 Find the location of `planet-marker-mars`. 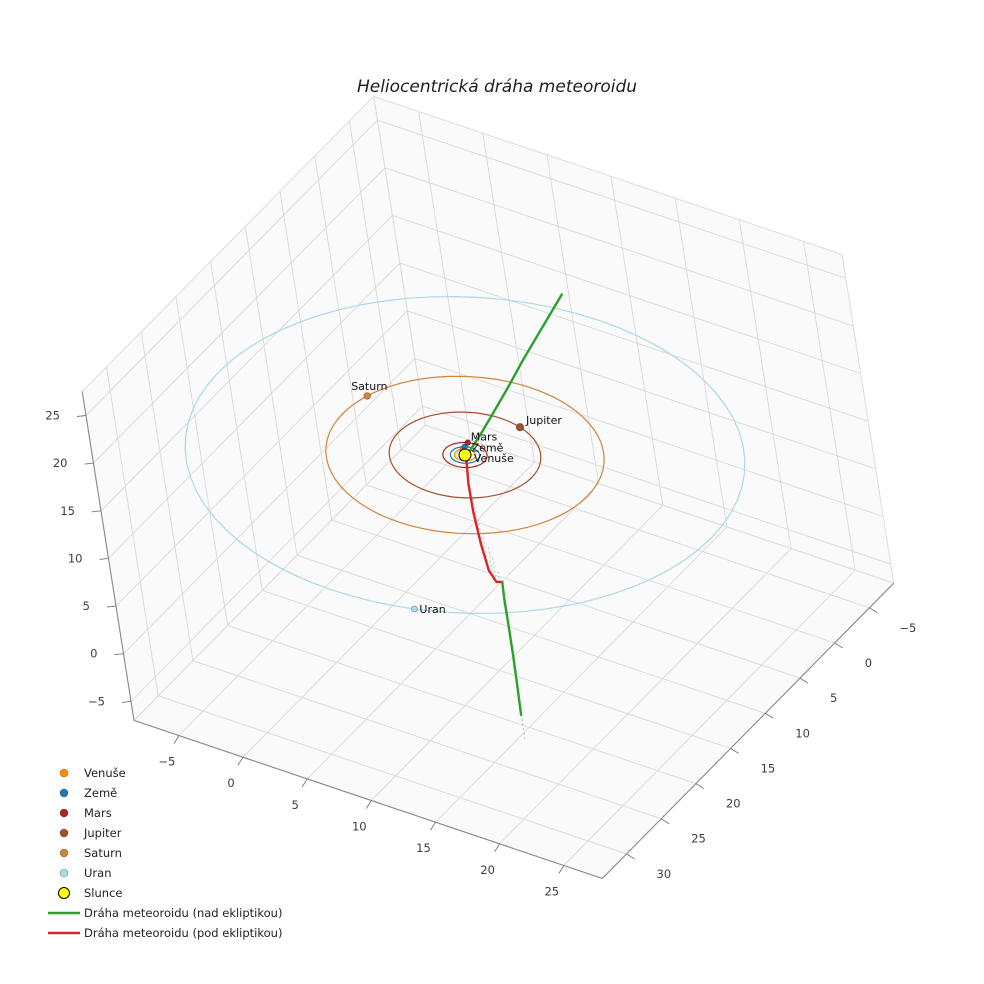

planet-marker-mars is located at coordinates (467, 442).